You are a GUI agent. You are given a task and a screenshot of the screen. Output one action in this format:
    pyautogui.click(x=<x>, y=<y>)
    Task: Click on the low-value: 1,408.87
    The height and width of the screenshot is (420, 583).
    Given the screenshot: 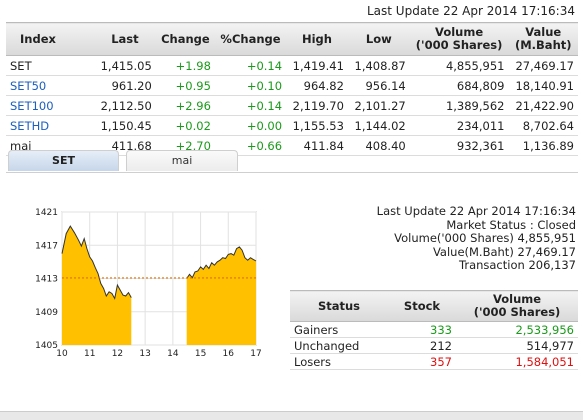 What is the action you would take?
    pyautogui.click(x=378, y=65)
    